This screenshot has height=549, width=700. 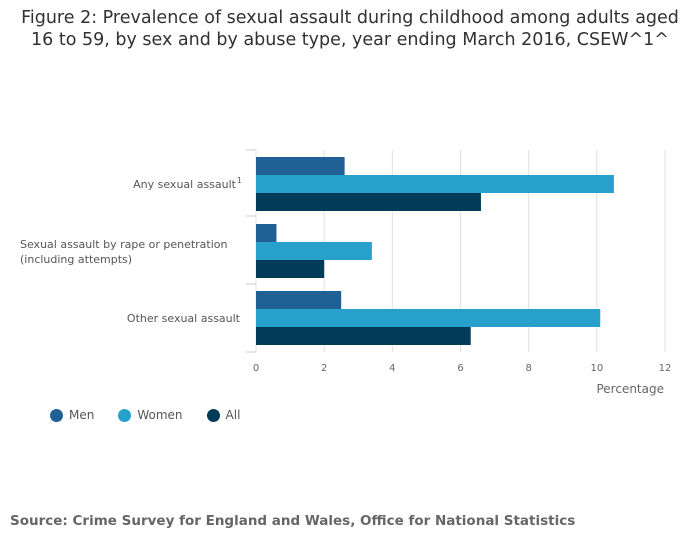 What do you see at coordinates (233, 415) in the screenshot?
I see `legend-label-all: All` at bounding box center [233, 415].